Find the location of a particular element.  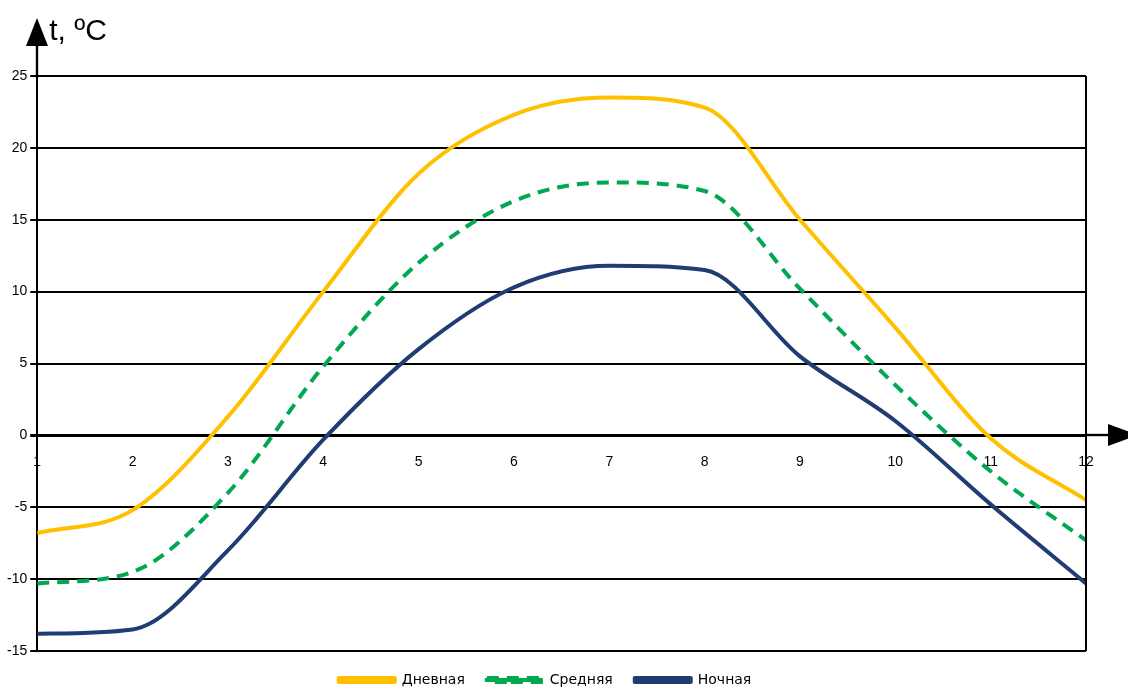

y-tick-label: -10 is located at coordinates (17, 577).